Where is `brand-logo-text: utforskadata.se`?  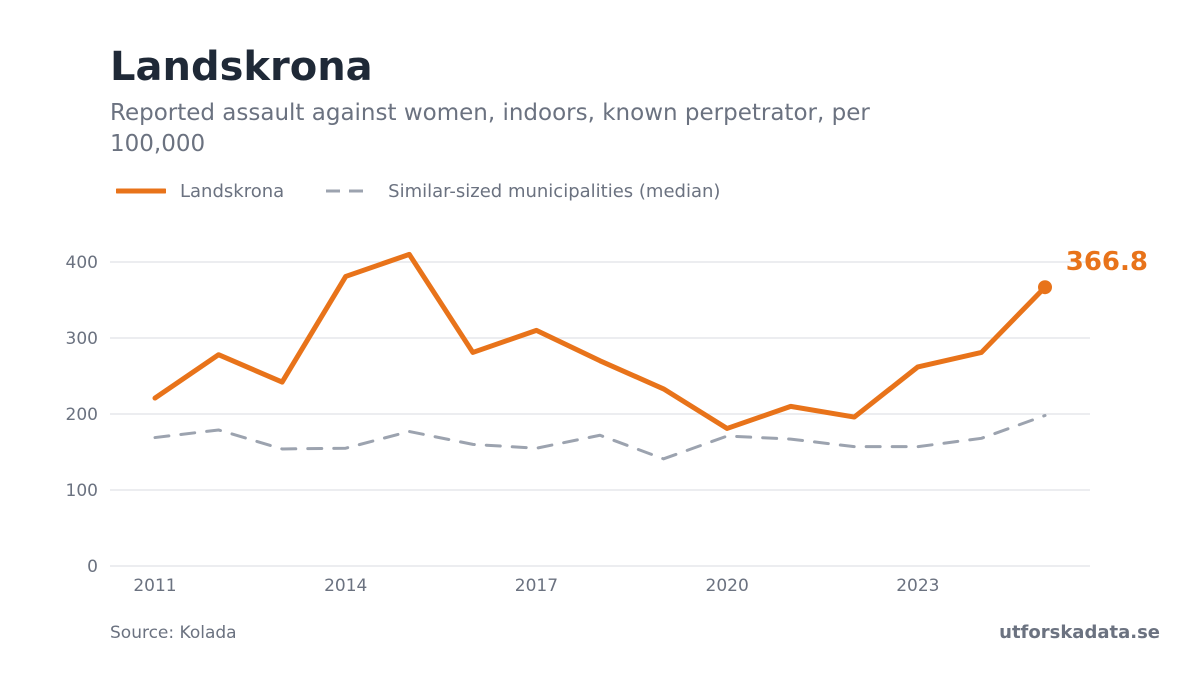 brand-logo-text: utforskadata.se is located at coordinates (1079, 632).